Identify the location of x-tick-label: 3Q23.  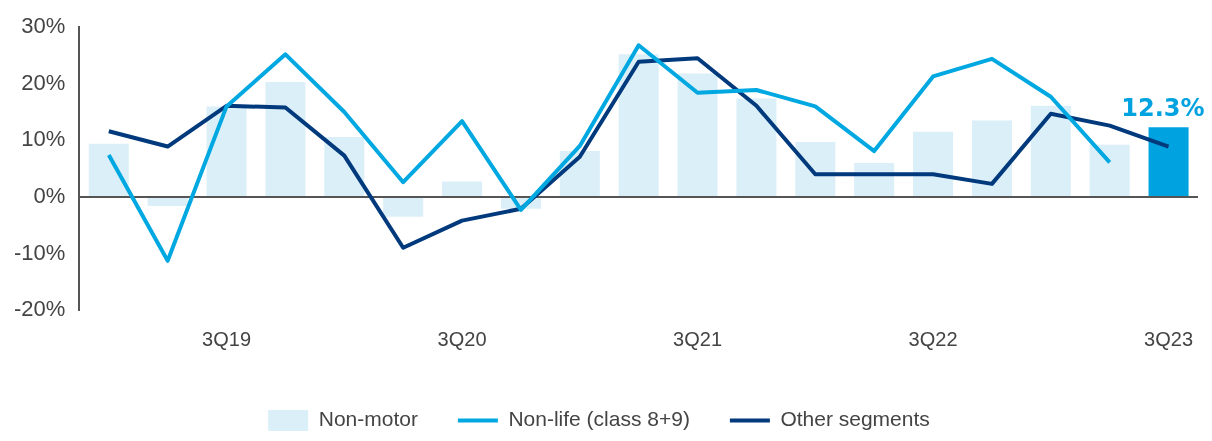
(1169, 338).